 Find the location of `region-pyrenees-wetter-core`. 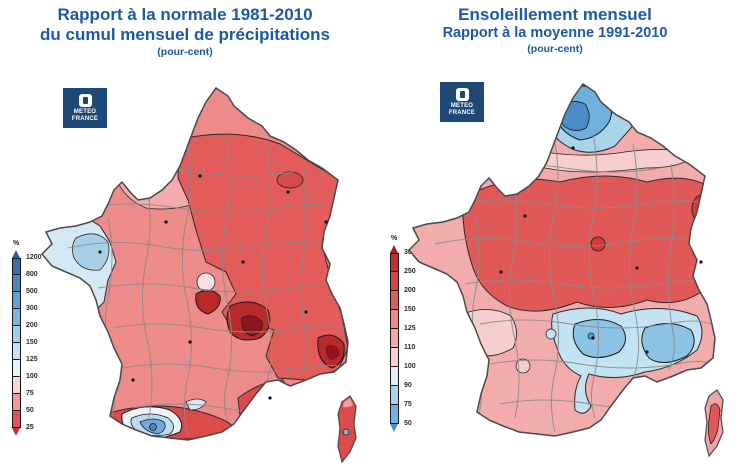

region-pyrenees-wetter-core is located at coordinates (153, 427).